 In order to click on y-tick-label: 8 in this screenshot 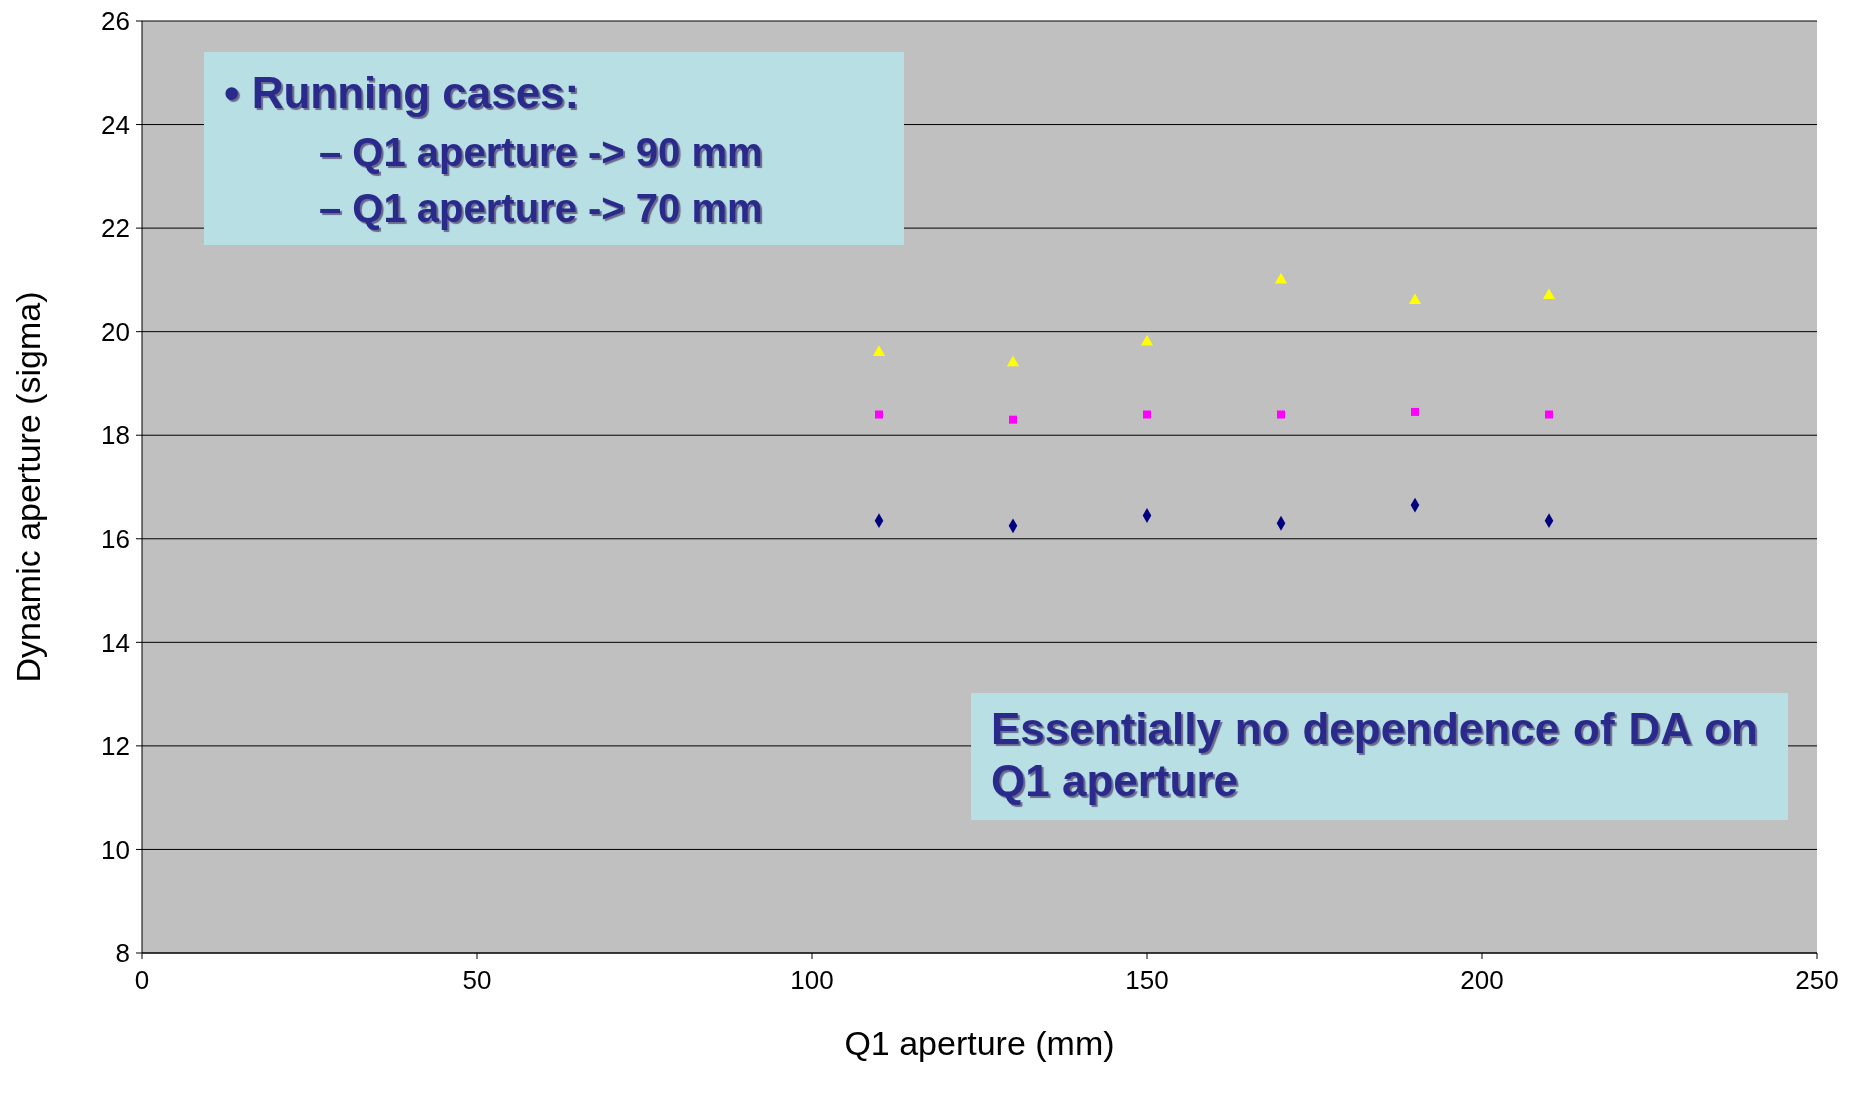, I will do `click(122, 953)`.